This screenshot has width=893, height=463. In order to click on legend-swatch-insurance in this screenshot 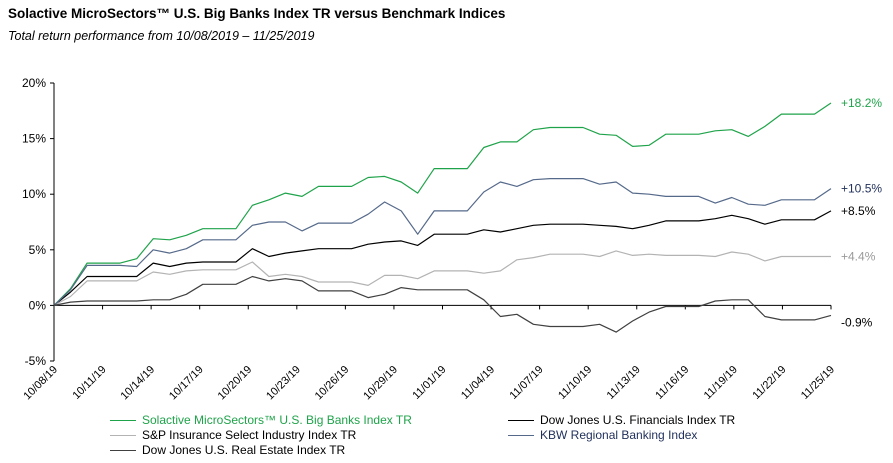, I will do `click(123, 435)`.